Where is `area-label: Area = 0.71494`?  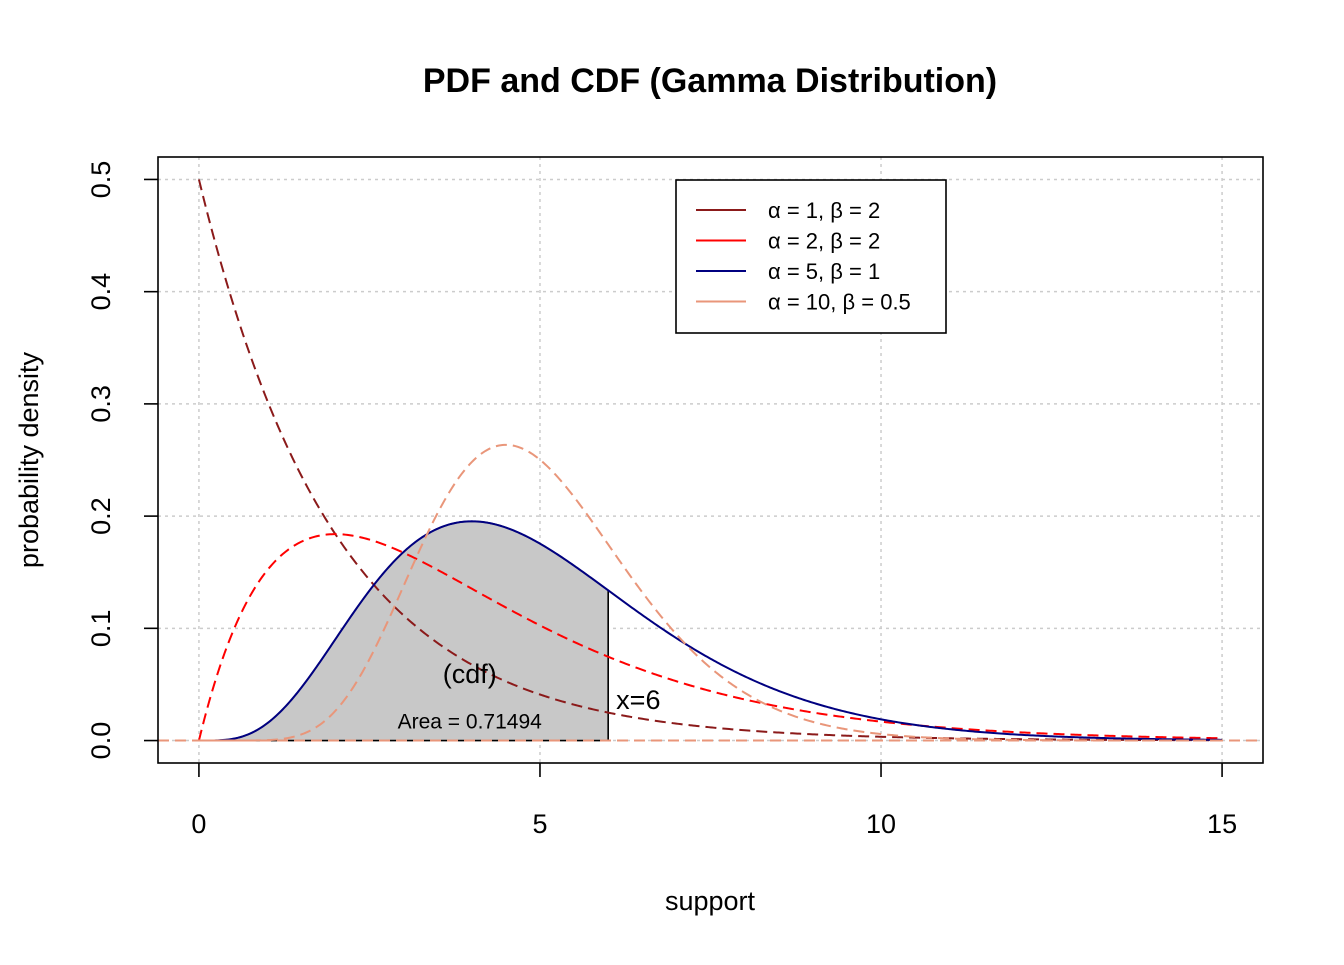
area-label: Area = 0.71494 is located at coordinates (470, 721).